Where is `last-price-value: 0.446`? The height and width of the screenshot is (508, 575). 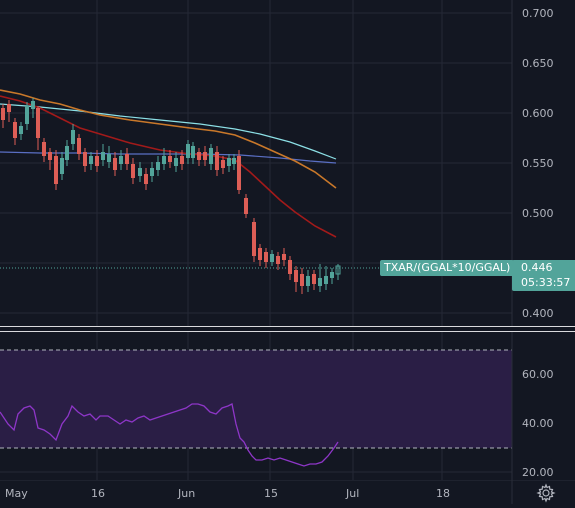
last-price-value: 0.446 is located at coordinates (537, 267).